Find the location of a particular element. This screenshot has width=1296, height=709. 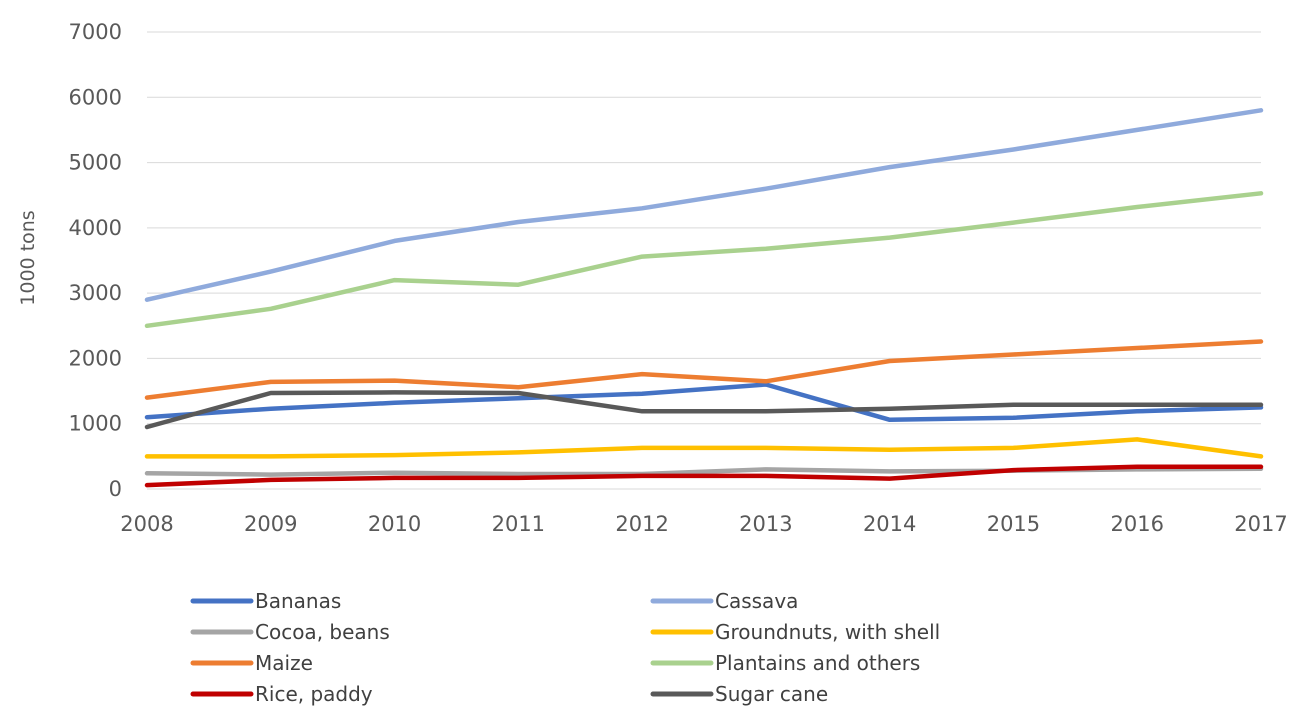

series-line-bananas is located at coordinates (704, 402).